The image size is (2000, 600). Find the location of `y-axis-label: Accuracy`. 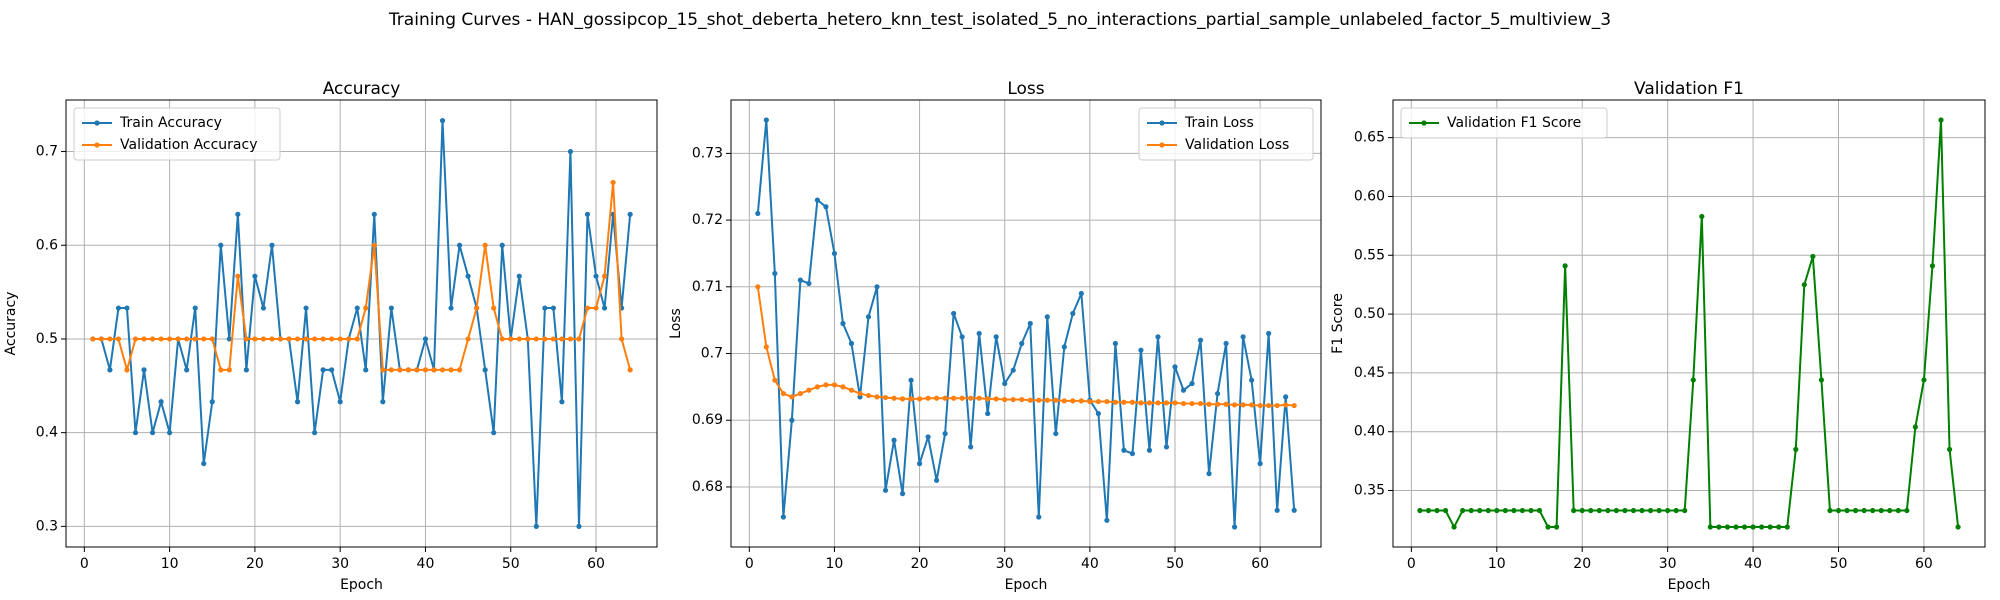

y-axis-label: Accuracy is located at coordinates (11, 324).